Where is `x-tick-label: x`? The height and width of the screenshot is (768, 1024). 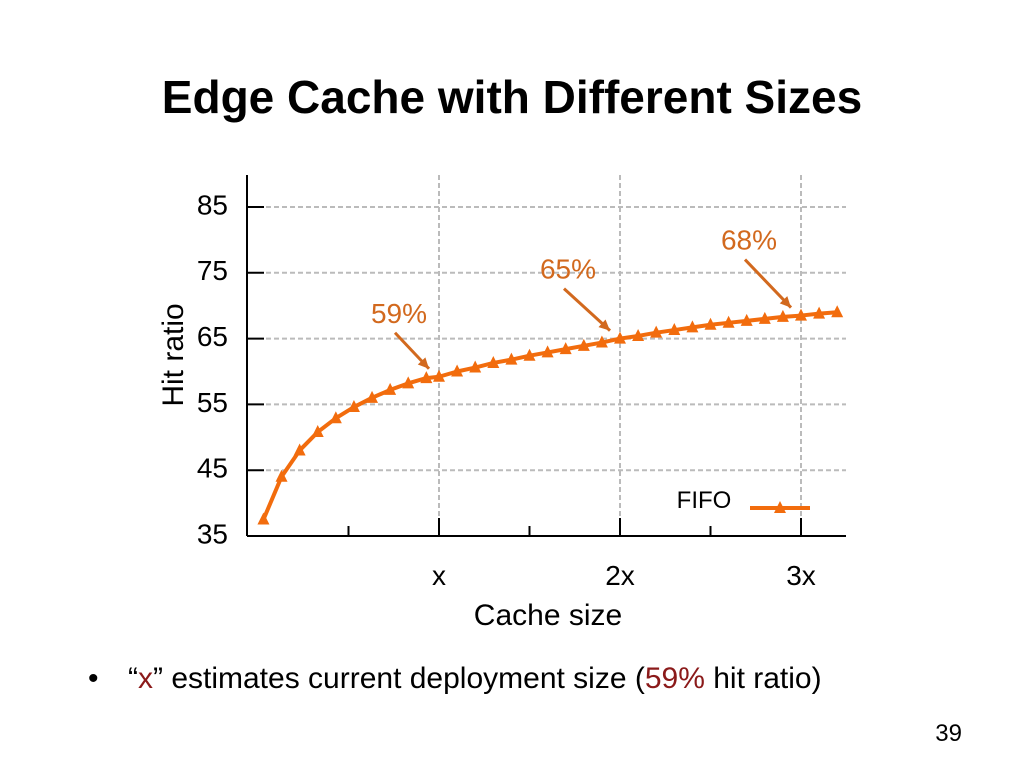 x-tick-label: x is located at coordinates (439, 575).